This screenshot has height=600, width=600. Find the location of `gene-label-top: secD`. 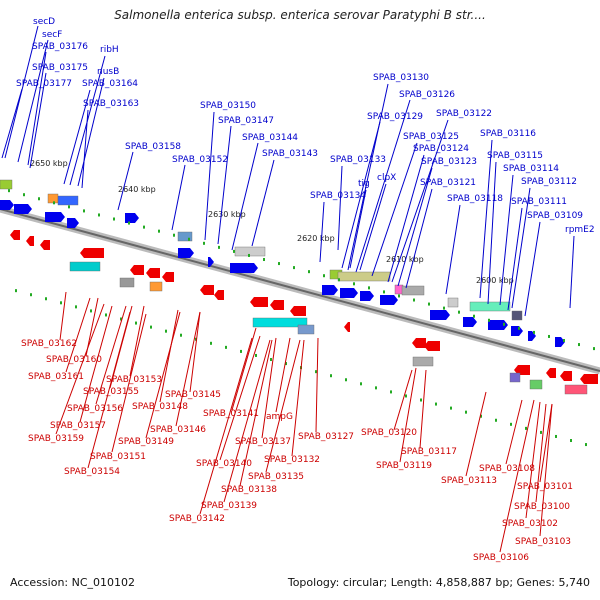

gene-label-top: secD is located at coordinates (44, 22).